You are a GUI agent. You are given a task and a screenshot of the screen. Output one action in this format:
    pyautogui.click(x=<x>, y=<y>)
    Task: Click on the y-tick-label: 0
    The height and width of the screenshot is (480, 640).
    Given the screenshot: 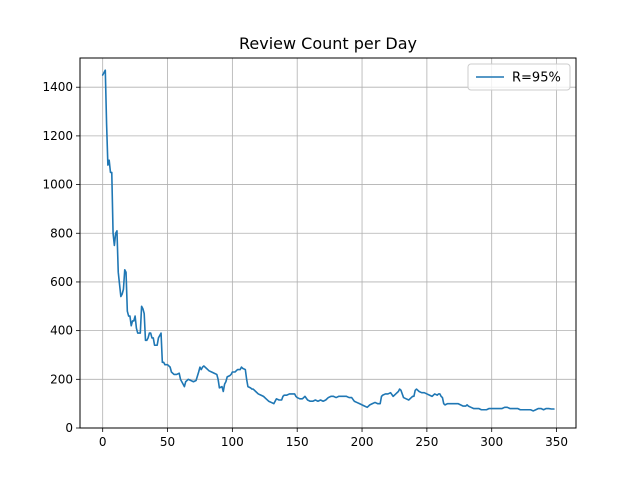 What is the action you would take?
    pyautogui.click(x=69, y=428)
    